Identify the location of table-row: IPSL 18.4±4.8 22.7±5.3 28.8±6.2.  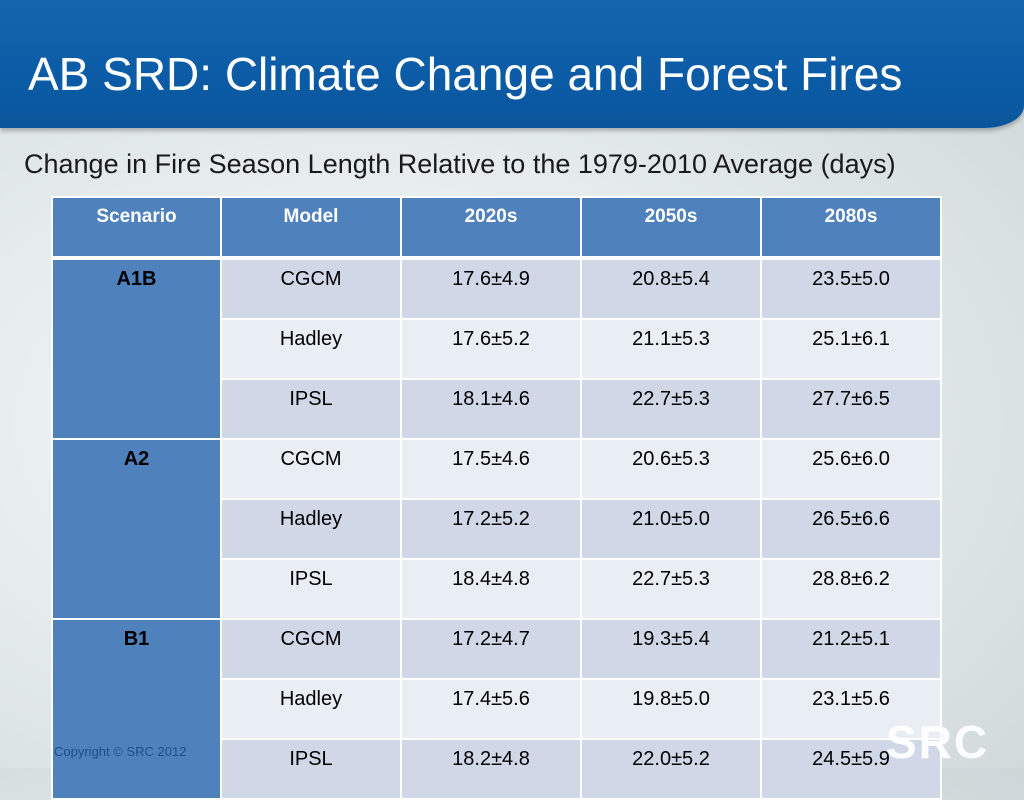
(497, 589).